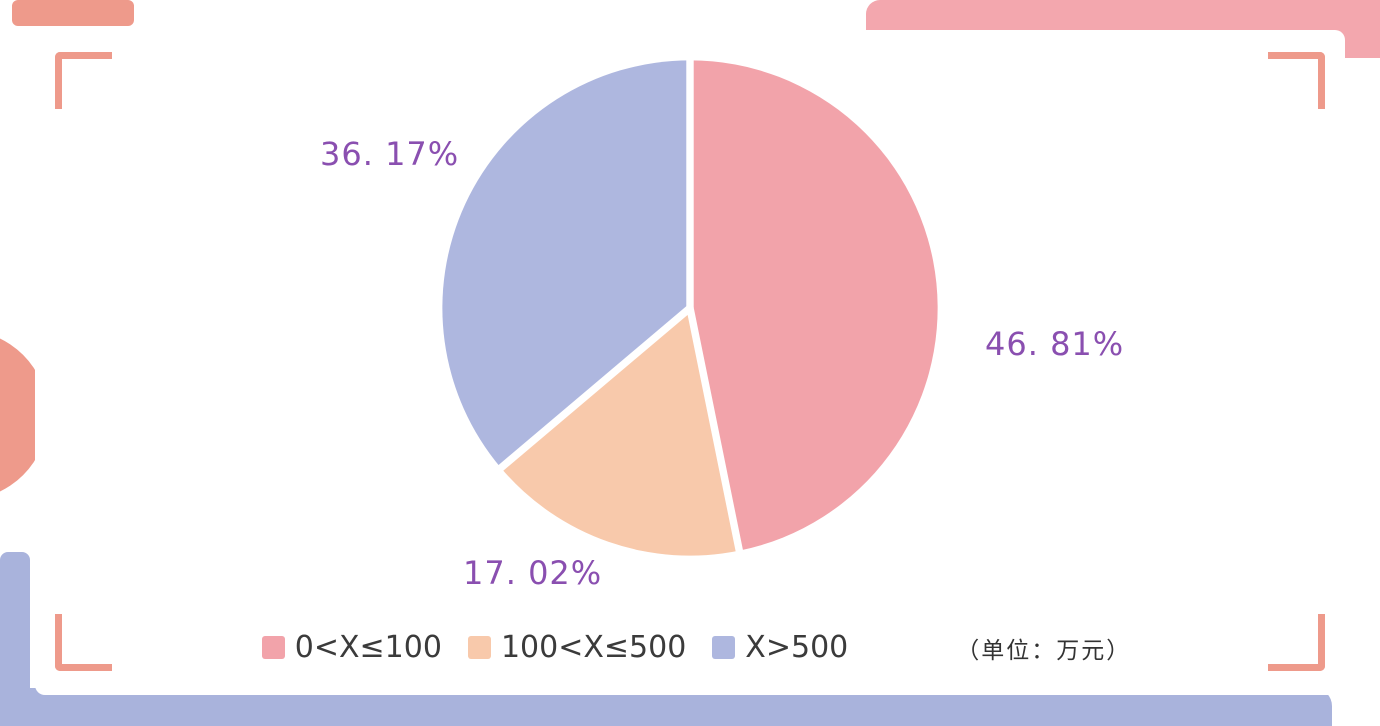  I want to click on legend-label-0-100: 0<X≤100, so click(368, 647).